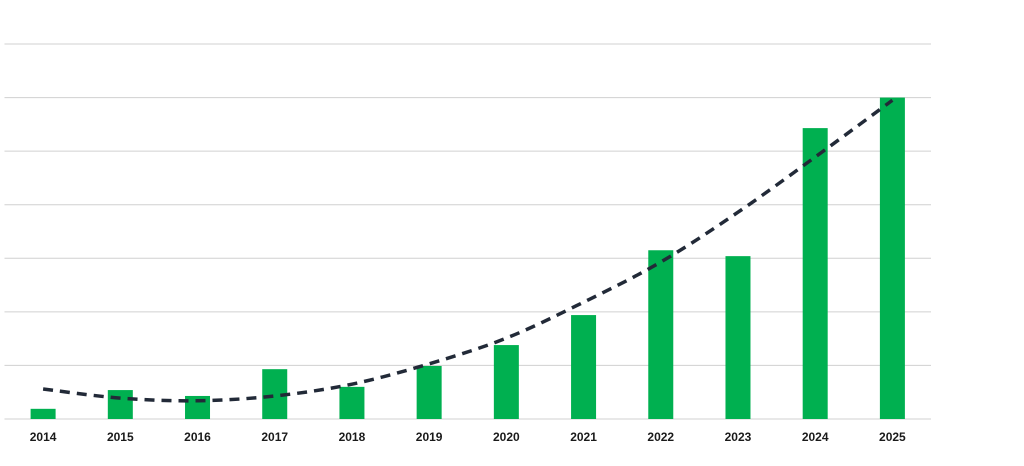 The height and width of the screenshot is (466, 1024). Describe the element at coordinates (429, 437) in the screenshot. I see `x-tick-label: 2019` at that location.